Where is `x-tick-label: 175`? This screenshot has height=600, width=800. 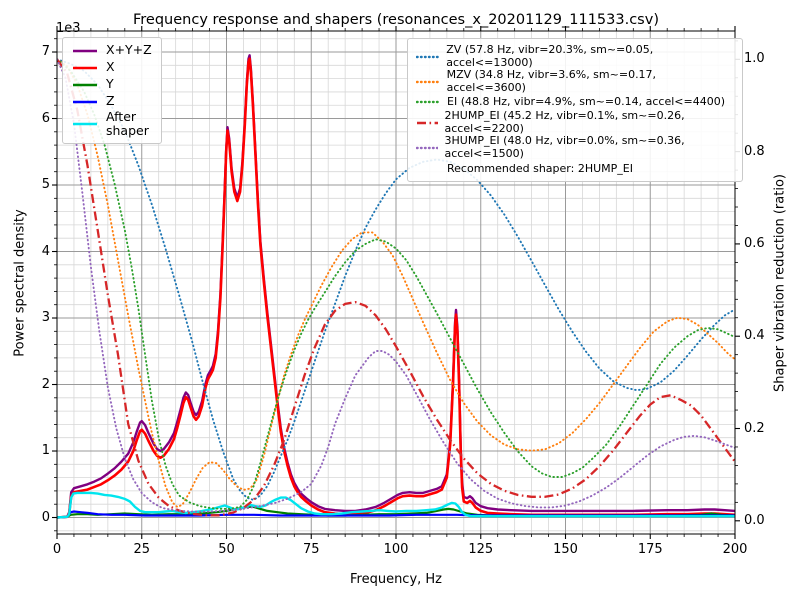
x-tick-label: 175 is located at coordinates (650, 549).